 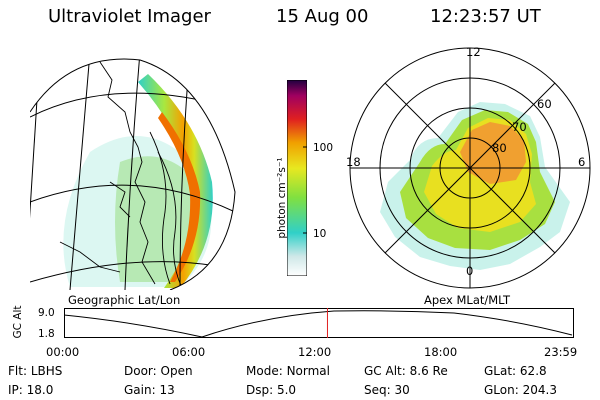 I want to click on time-tick-0000: 00:00, so click(x=63, y=352).